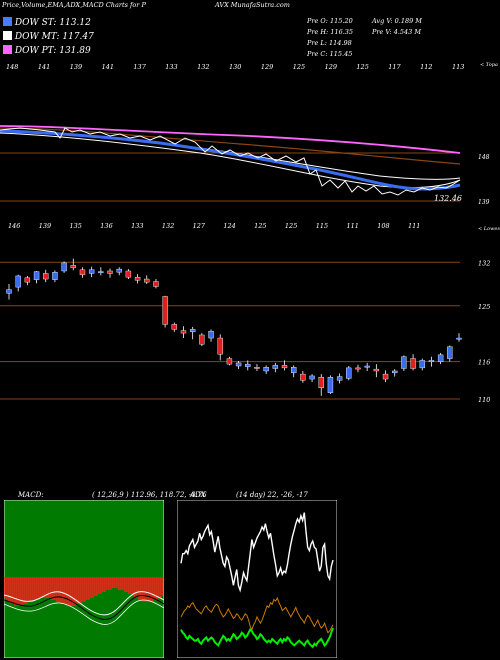  Describe the element at coordinates (47, 50) in the screenshot. I see `dow-pt: DOW PT: 131.89` at that location.